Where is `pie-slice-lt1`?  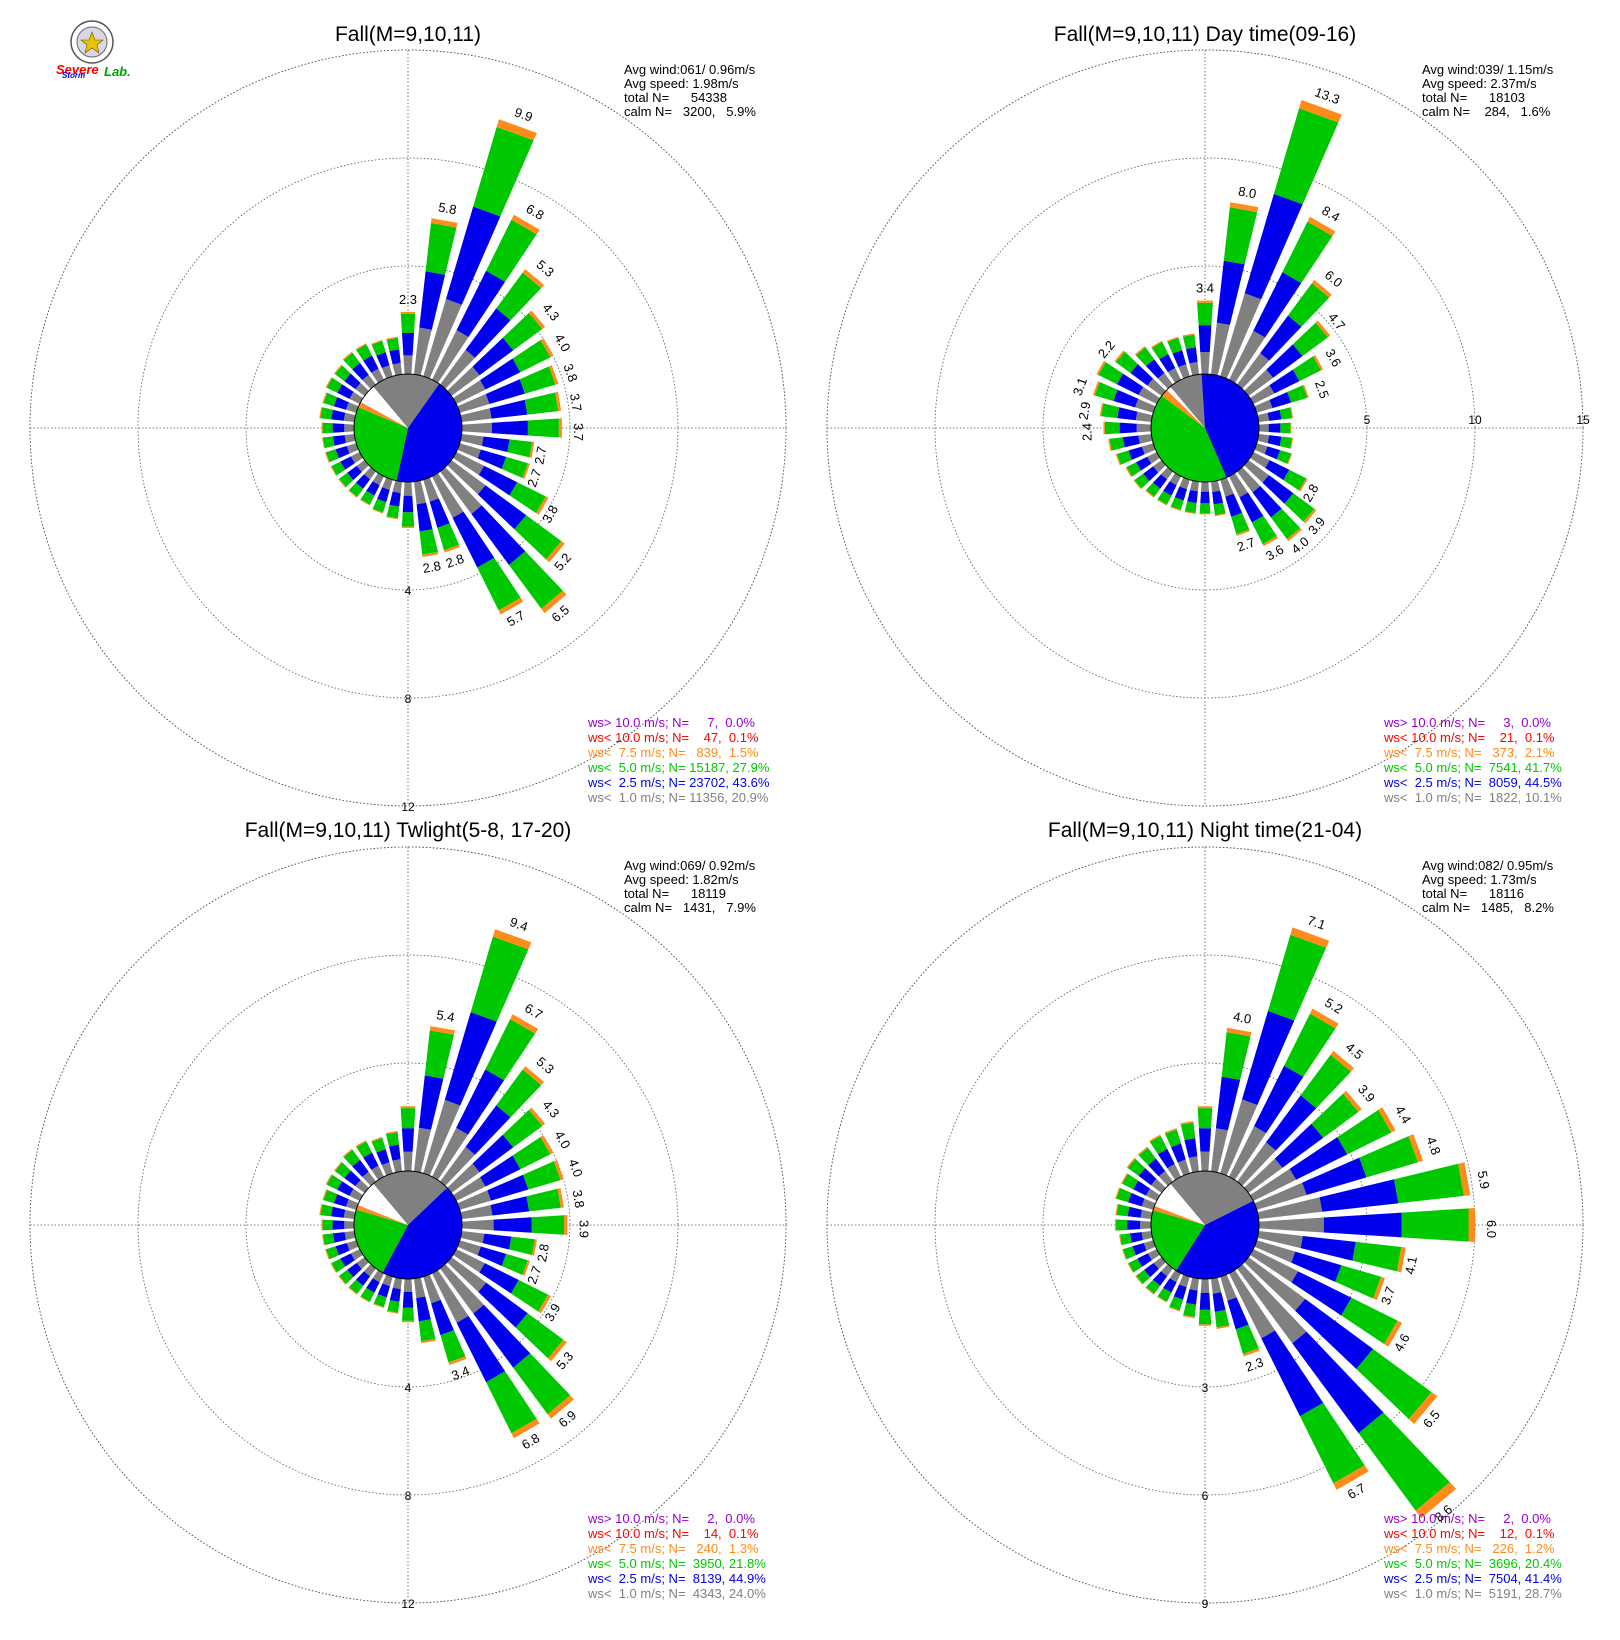 pie-slice-lt1 is located at coordinates (410, 1198).